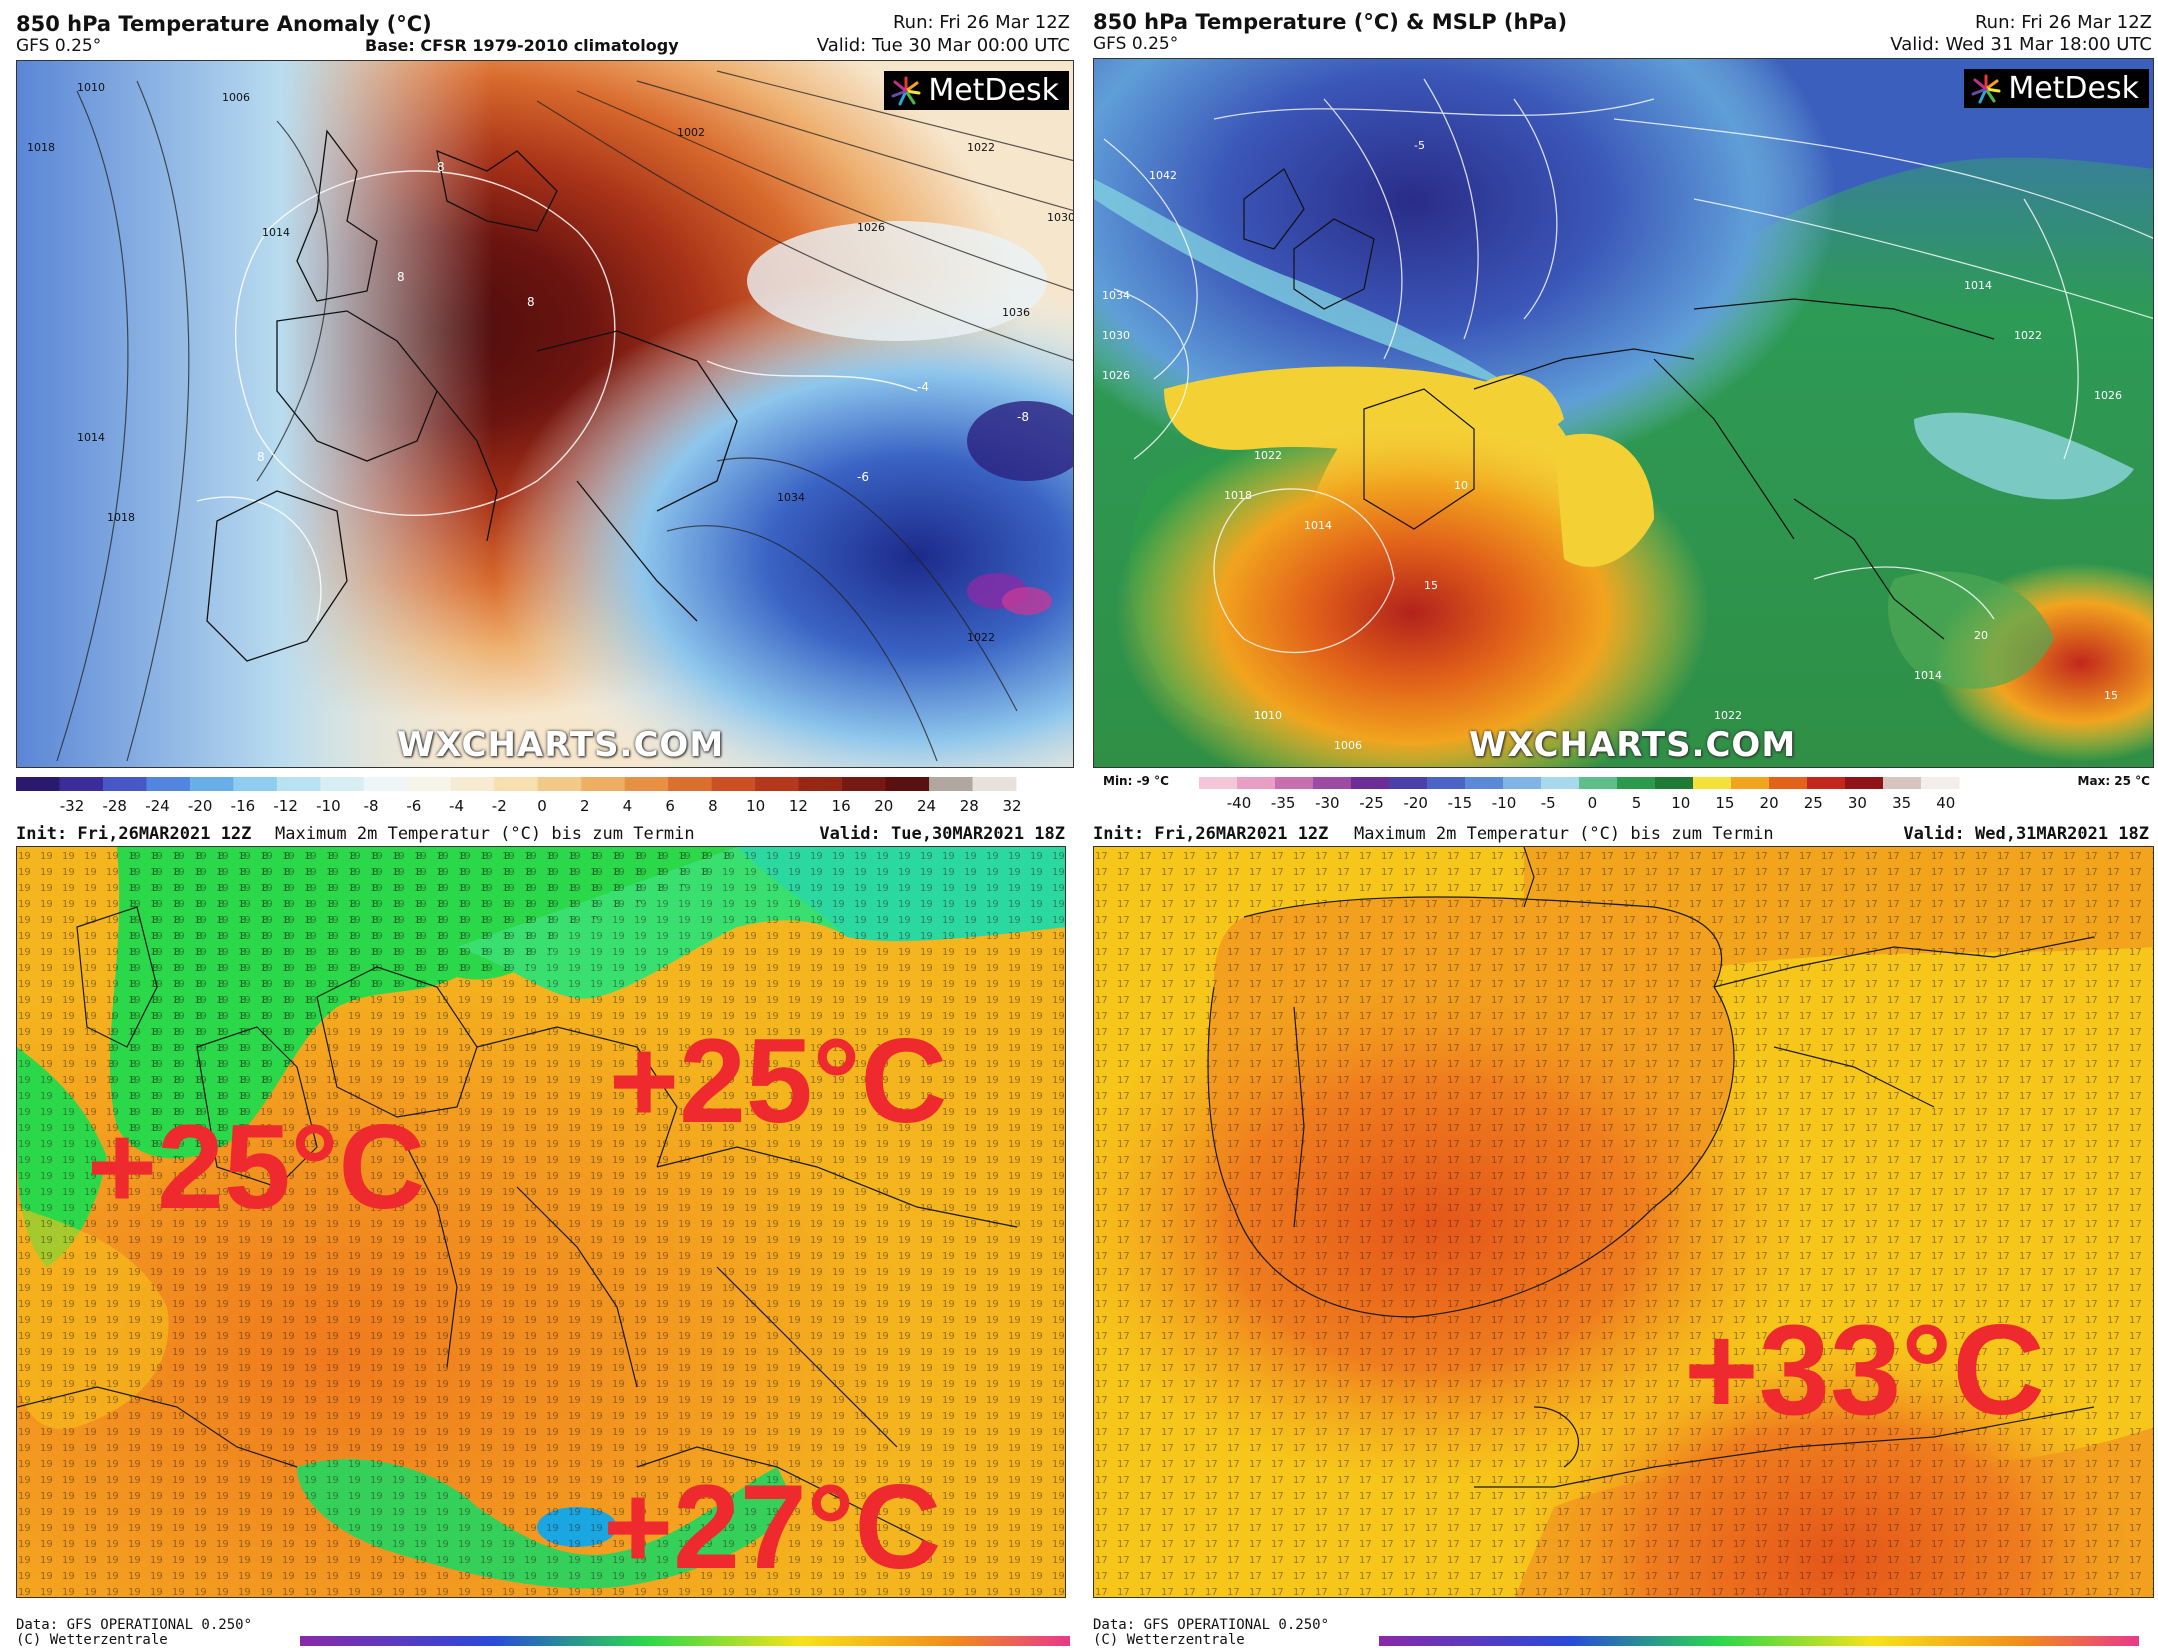 The image size is (2158, 1648). I want to click on colorbar-tick-label: 10, so click(1681, 803).